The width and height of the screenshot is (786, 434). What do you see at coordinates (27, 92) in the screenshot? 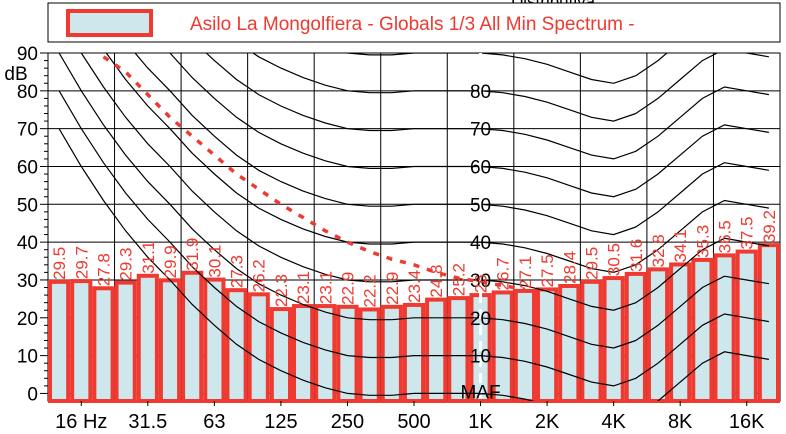
I see `y-tick-label: 80` at bounding box center [27, 92].